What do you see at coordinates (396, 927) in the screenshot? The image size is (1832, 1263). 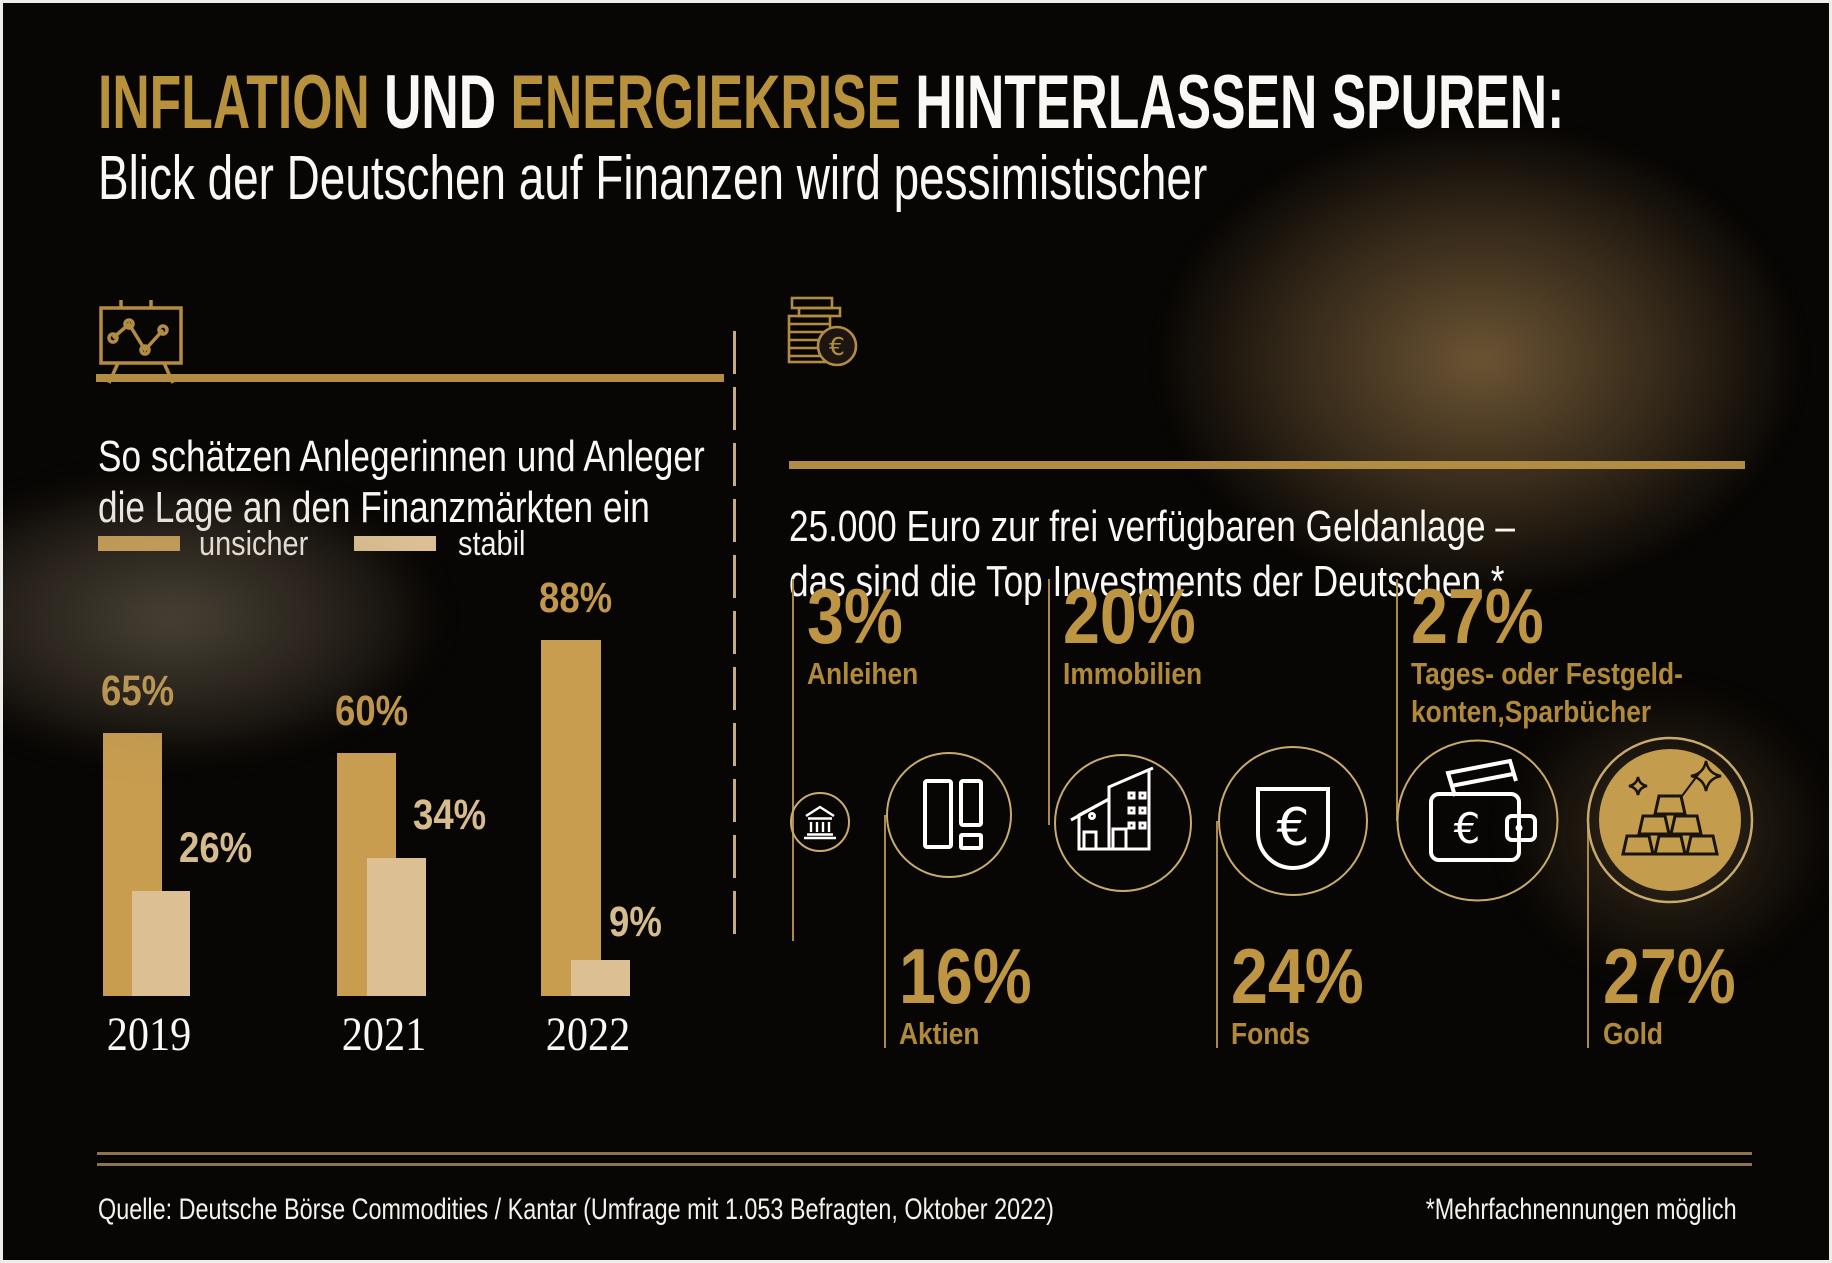 I see `bar-2021-stabil` at bounding box center [396, 927].